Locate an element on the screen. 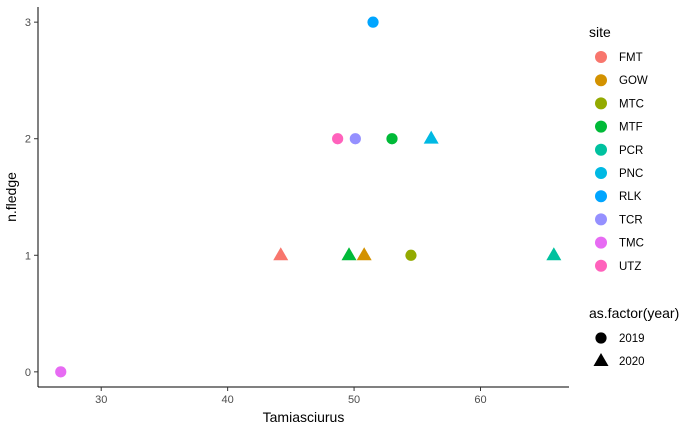 This screenshot has height=432, width=700. legend-key-2020 is located at coordinates (601, 359).